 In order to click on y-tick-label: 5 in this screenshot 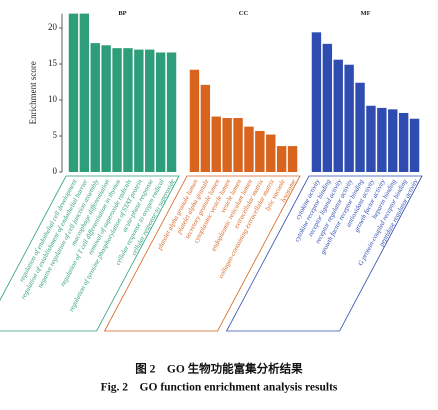, I will do `click(55, 135)`.